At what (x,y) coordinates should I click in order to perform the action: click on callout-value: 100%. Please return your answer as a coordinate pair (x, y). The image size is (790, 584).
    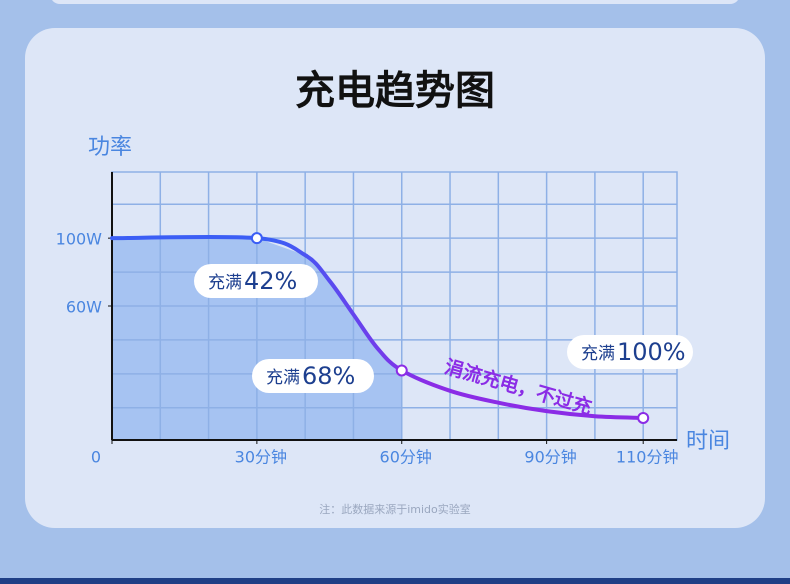
    Looking at the image, I should click on (651, 352).